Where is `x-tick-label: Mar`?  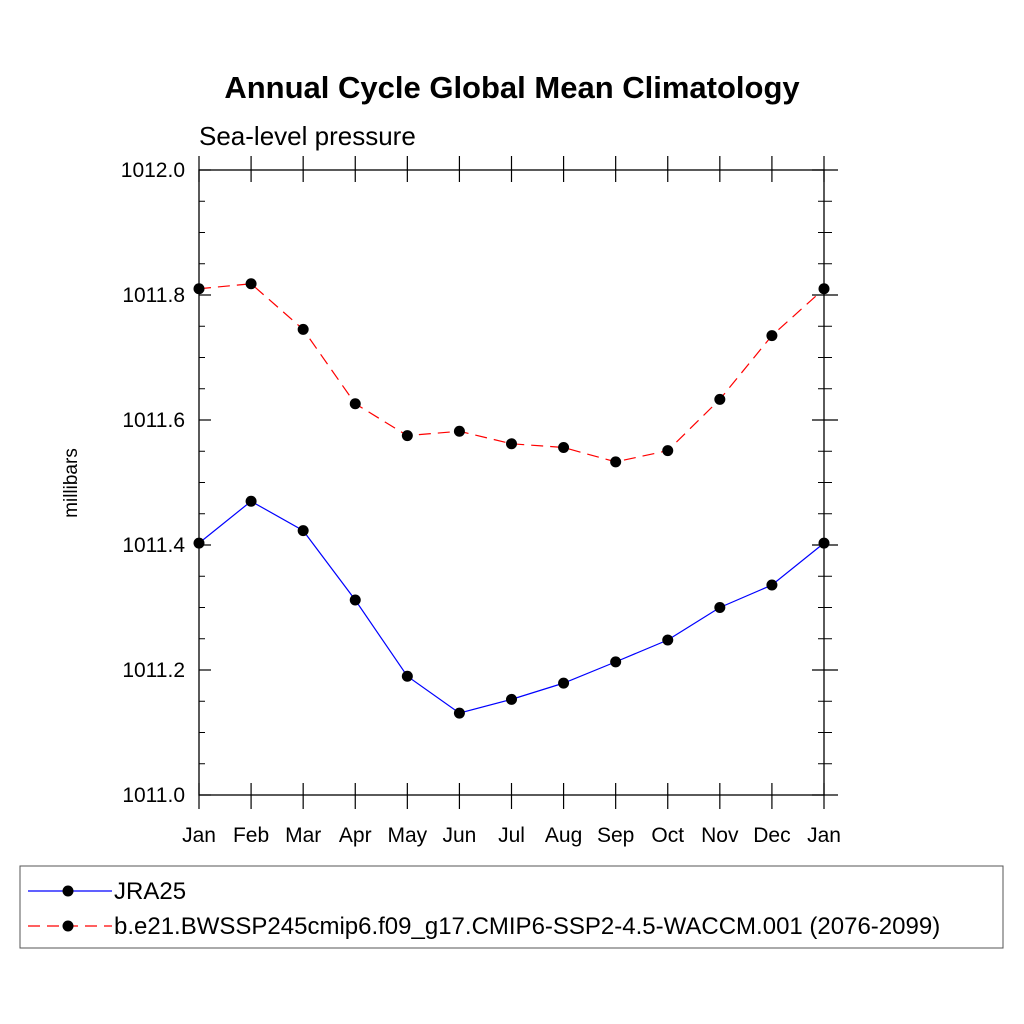
x-tick-label: Mar is located at coordinates (303, 835).